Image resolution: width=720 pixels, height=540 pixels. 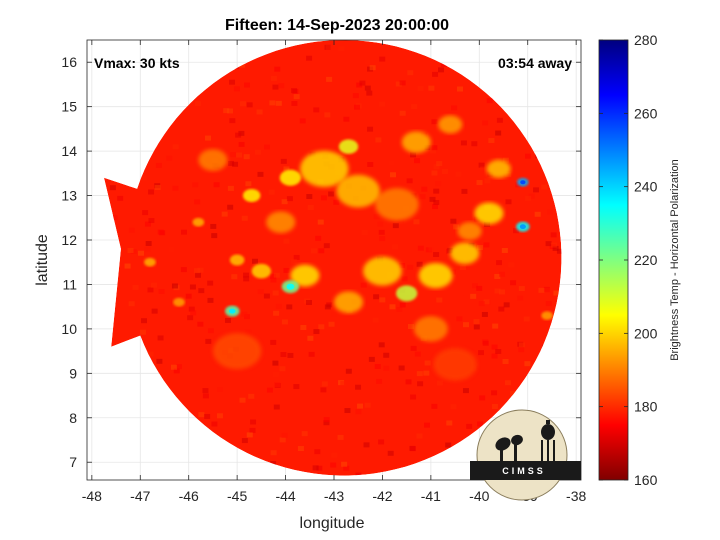 I want to click on cimss-logo: CIMSS, so click(x=525, y=455).